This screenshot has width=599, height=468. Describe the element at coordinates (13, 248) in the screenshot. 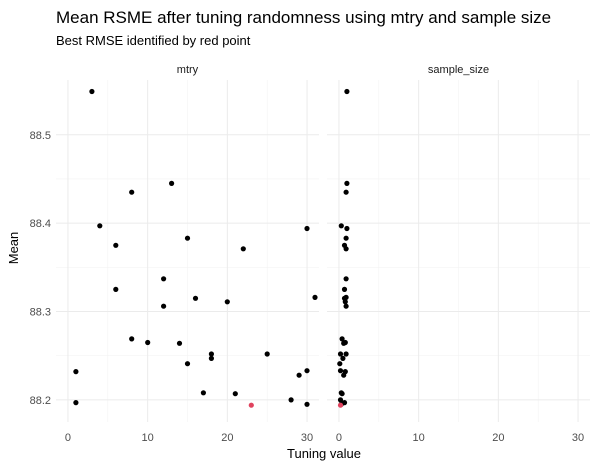

I see `y-axis-title: Mean` at that location.